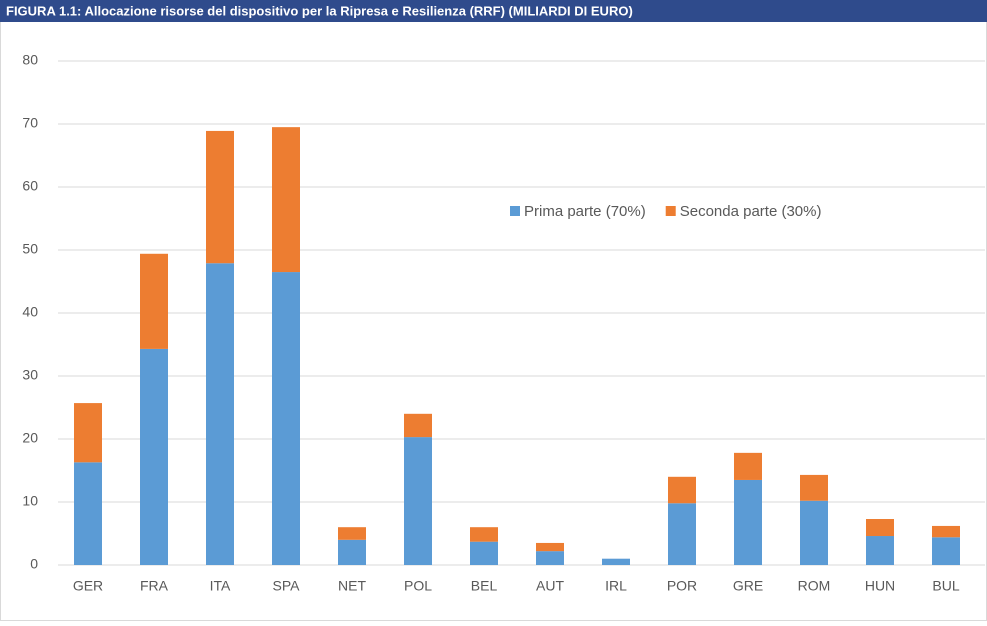 The height and width of the screenshot is (626, 987). I want to click on x-tick-label: GER, so click(88, 586).